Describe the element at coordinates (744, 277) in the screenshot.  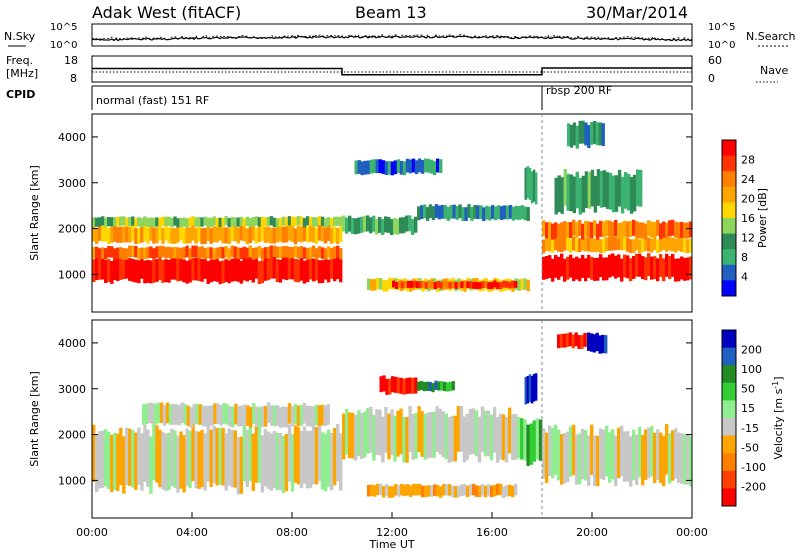
I see `colorbar-tick: 4` at that location.